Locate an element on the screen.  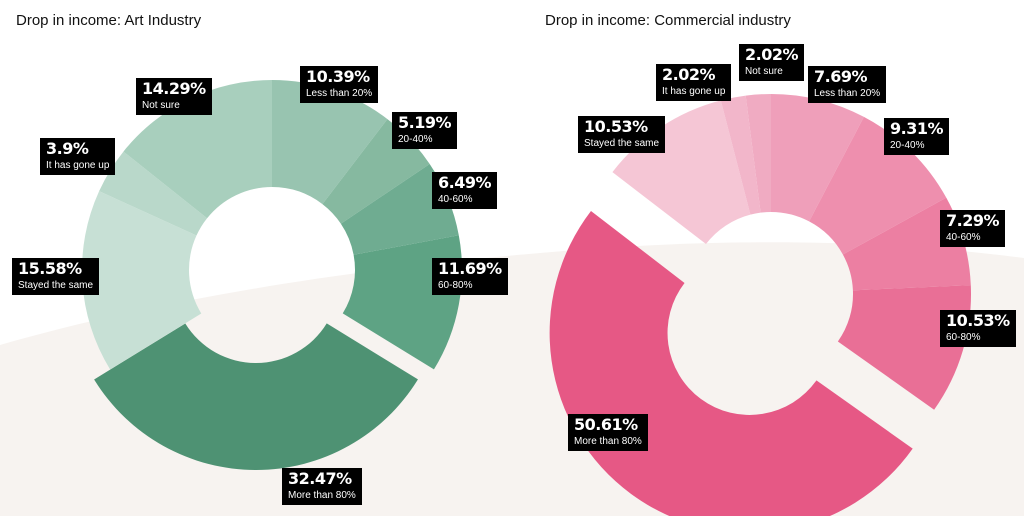
data-label-stayed-the-same: 15.58% Stayed the same is located at coordinates (56, 276).